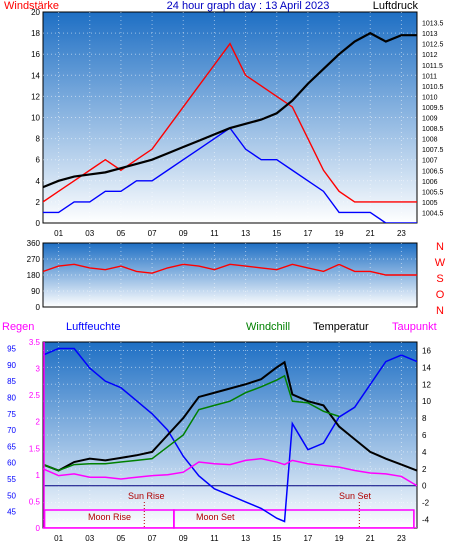 This screenshot has height=550, width=462. What do you see at coordinates (11, 349) in the screenshot?
I see `y-tick-label: 95` at bounding box center [11, 349].